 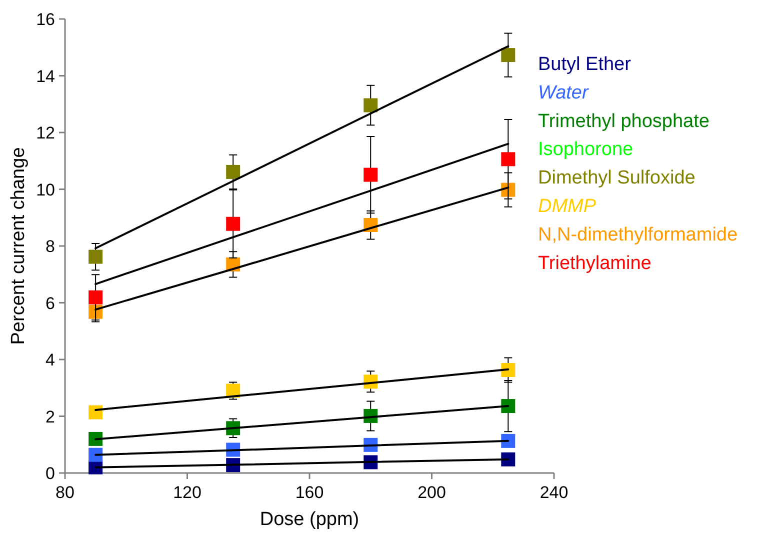 I want to click on y-axis-title: Percent current change, so click(x=18, y=246).